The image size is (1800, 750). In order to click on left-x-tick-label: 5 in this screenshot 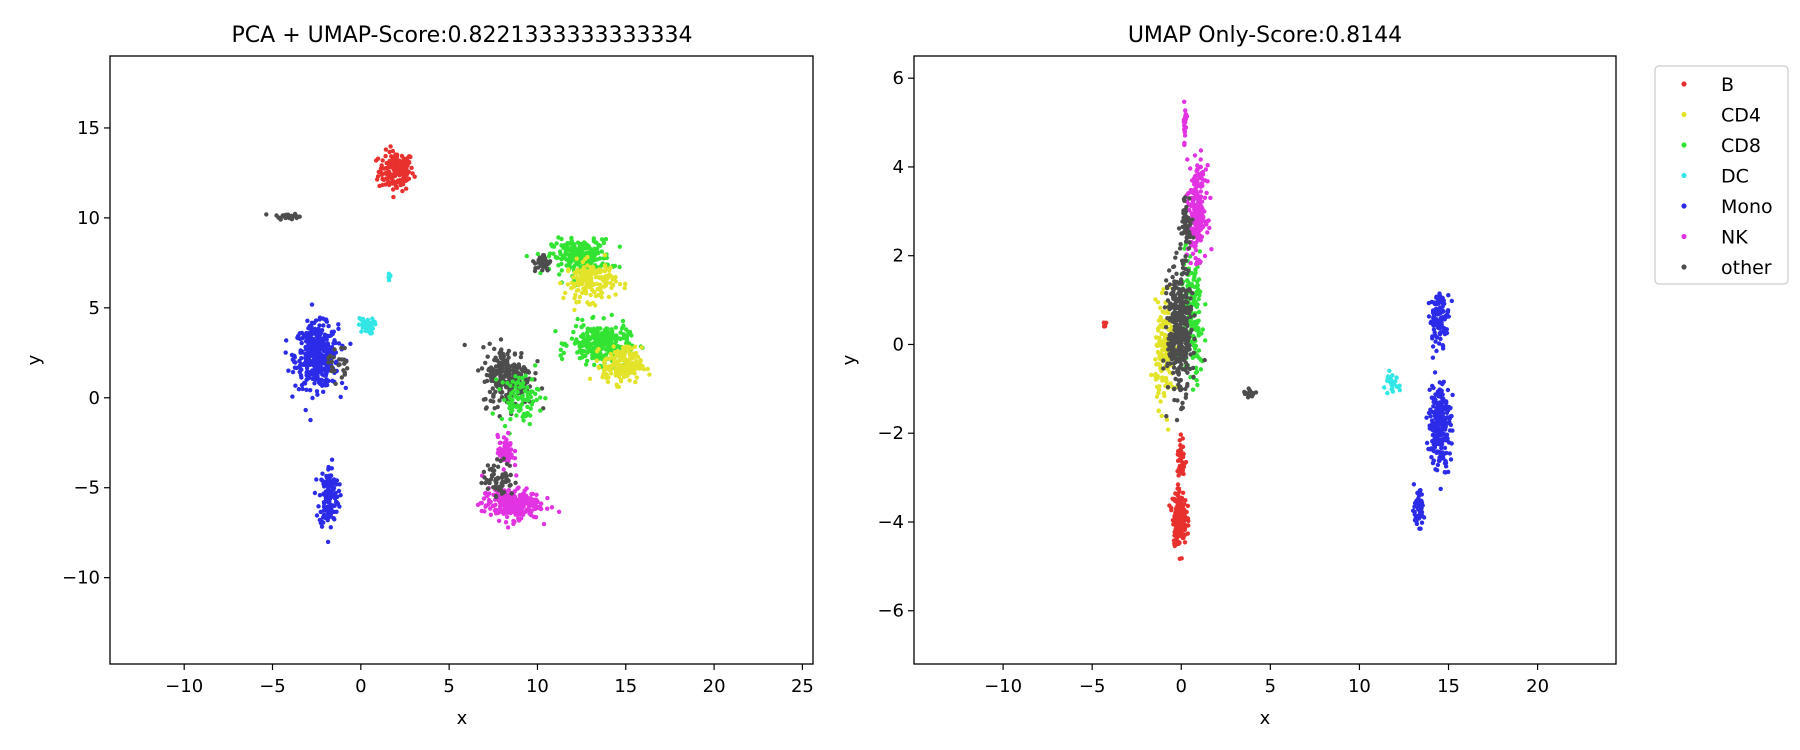, I will do `click(448, 686)`.